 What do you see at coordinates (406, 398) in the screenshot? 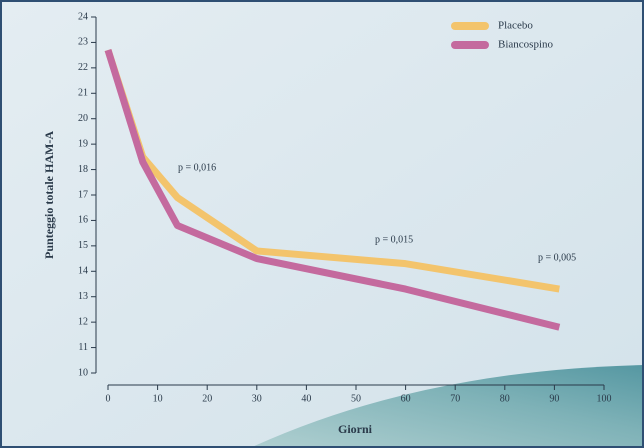
I see `x-tick-label: 60` at bounding box center [406, 398].